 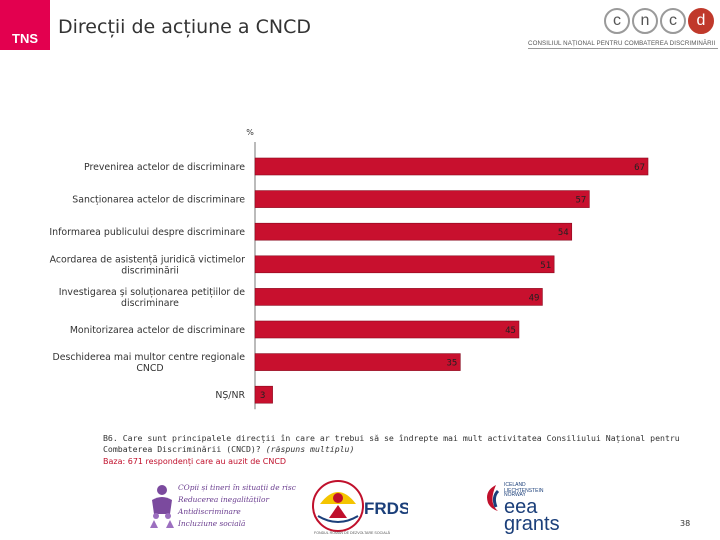 What do you see at coordinates (224, 499) in the screenshot?
I see `logo1-line: Reducerea inegalităților` at bounding box center [224, 499].